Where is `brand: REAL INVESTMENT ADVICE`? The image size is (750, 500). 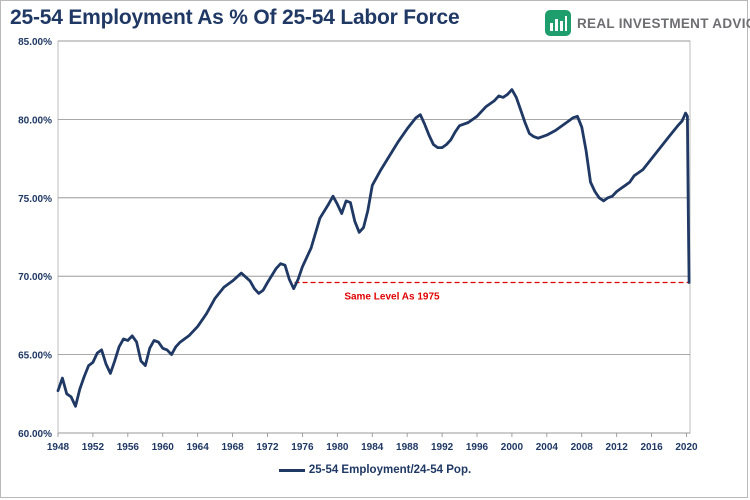
brand: REAL INVESTMENT ADVICE is located at coordinates (647, 23).